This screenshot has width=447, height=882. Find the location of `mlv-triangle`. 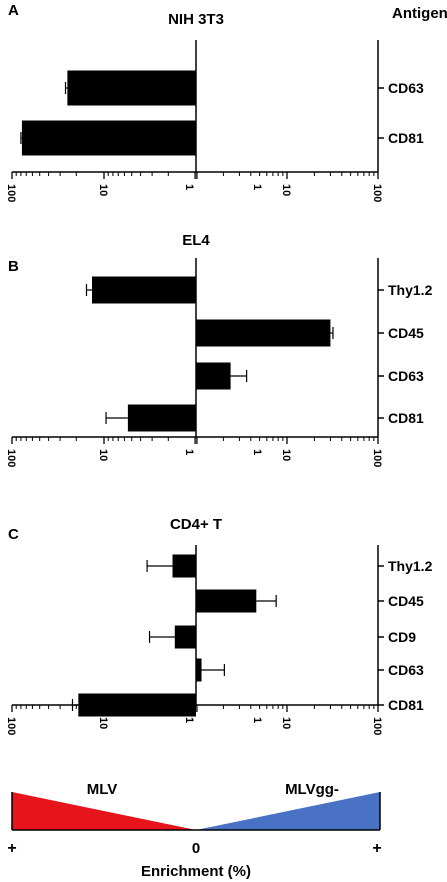

mlv-triangle is located at coordinates (104, 811).